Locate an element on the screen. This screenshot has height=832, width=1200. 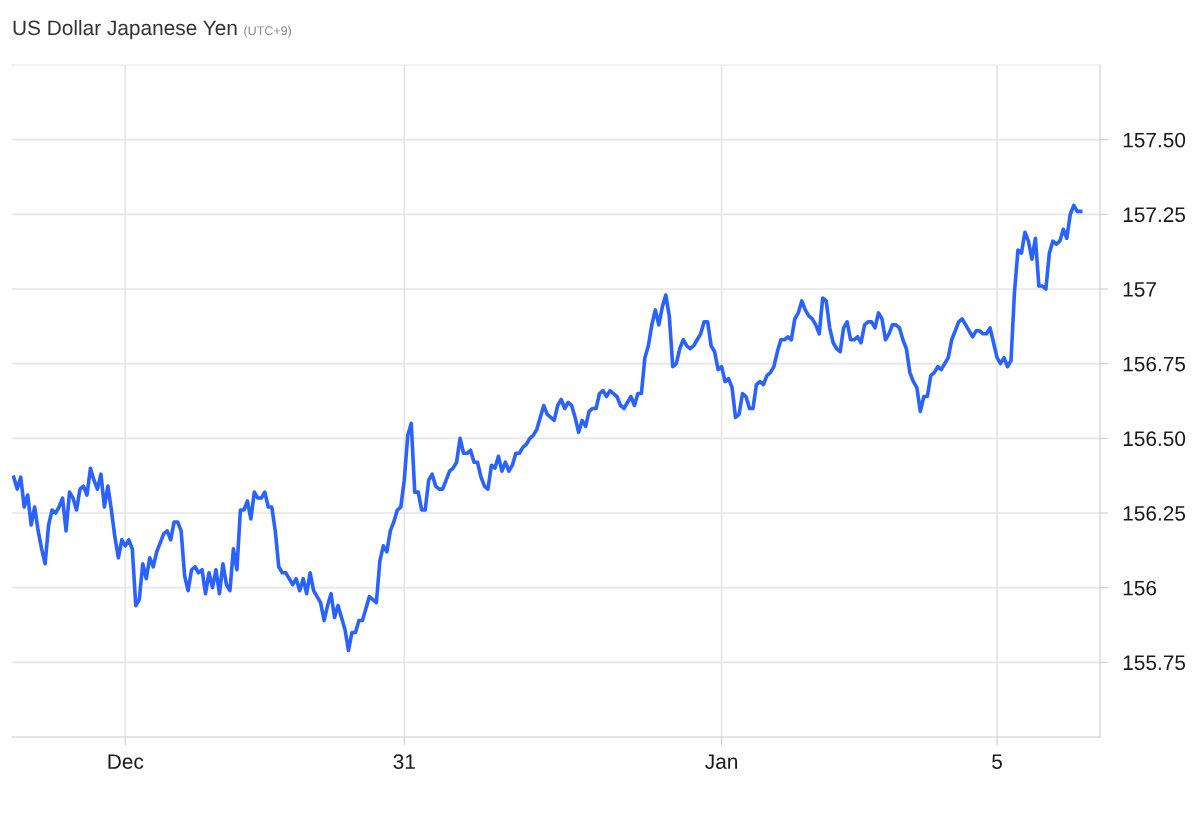
chart-title: US Dollar Japanese Yen is located at coordinates (125, 29).